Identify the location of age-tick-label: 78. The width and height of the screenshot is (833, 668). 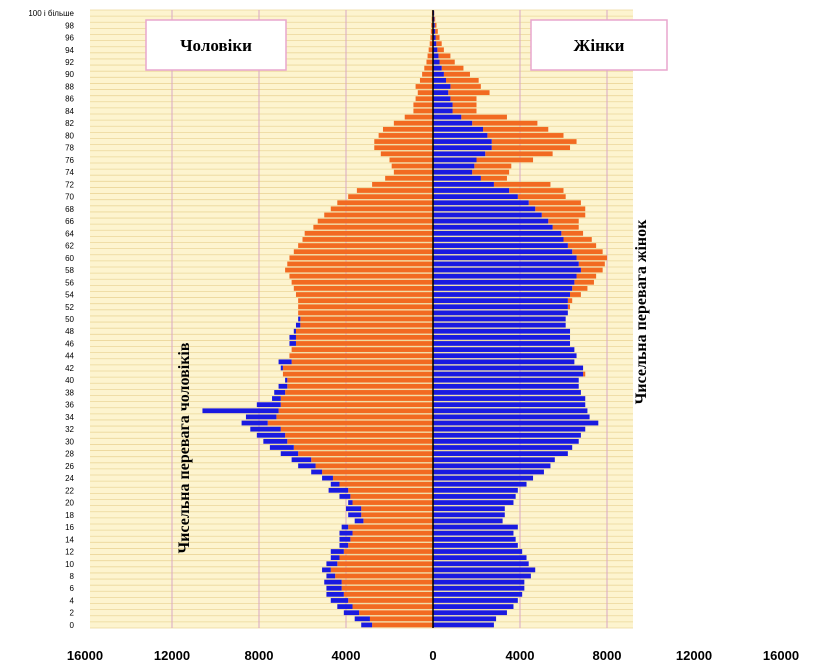
(69, 148).